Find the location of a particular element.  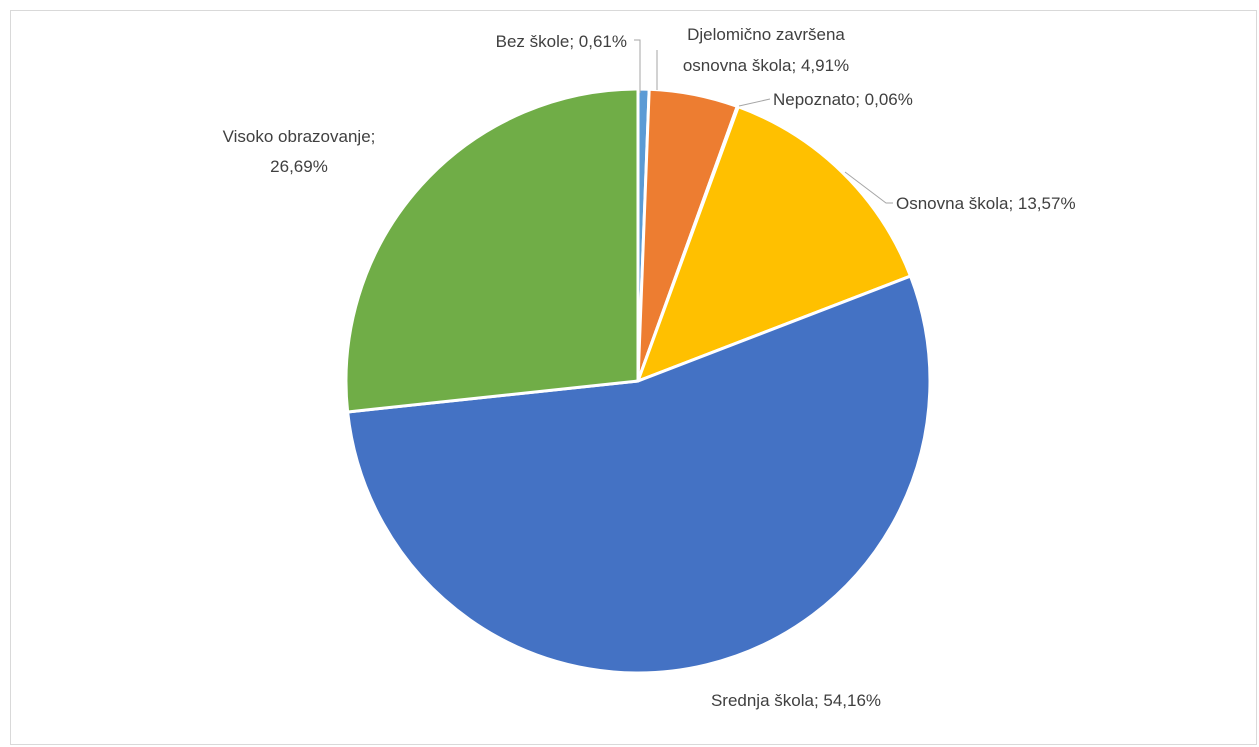

data-label-nepoznato: Nepoznato; 0,06% is located at coordinates (843, 99).